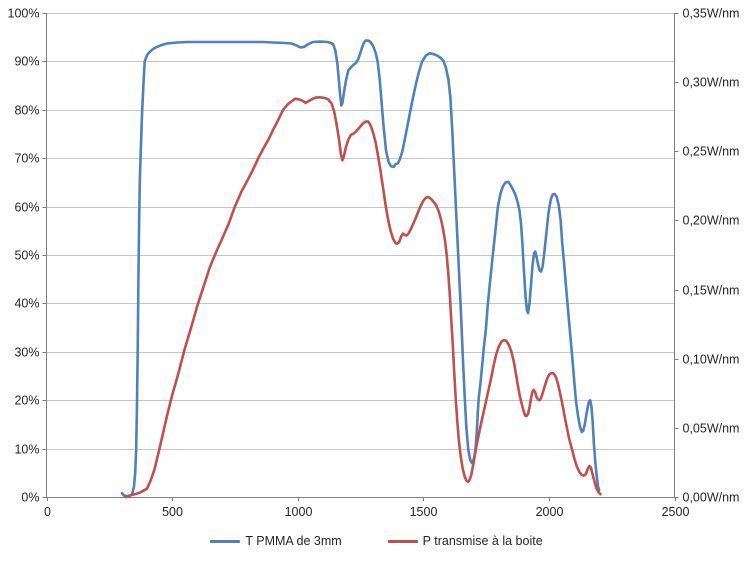 Image resolution: width=753 pixels, height=561 pixels. What do you see at coordinates (711, 14) in the screenshot?
I see `y-axis-right-label: 0,35W/nm` at bounding box center [711, 14].